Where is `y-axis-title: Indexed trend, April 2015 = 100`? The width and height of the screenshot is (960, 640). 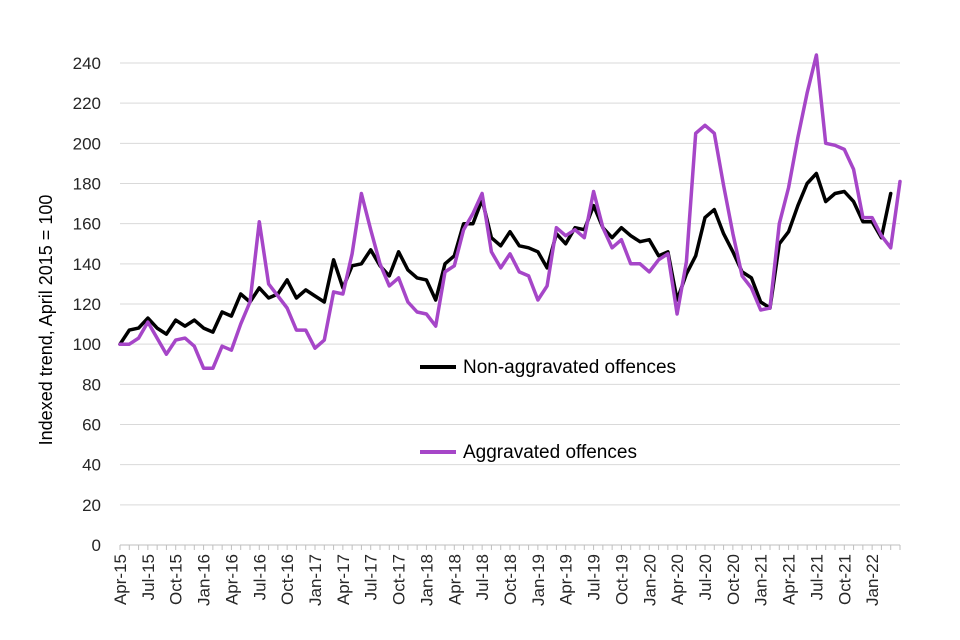
y-axis-title: Indexed trend, April 2015 = 100 is located at coordinates (46, 320).